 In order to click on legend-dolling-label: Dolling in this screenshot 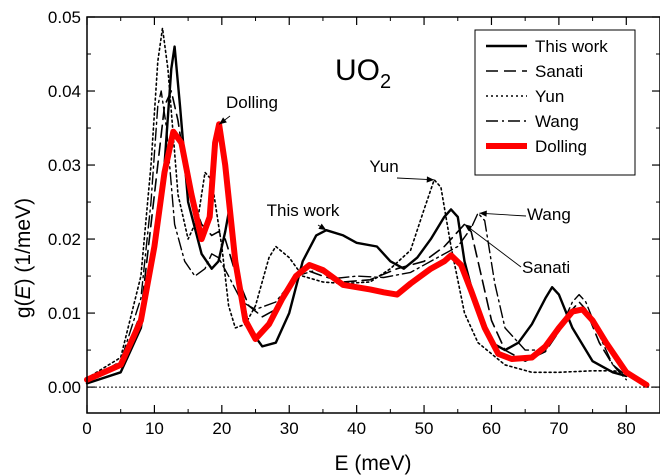, I will do `click(561, 146)`.